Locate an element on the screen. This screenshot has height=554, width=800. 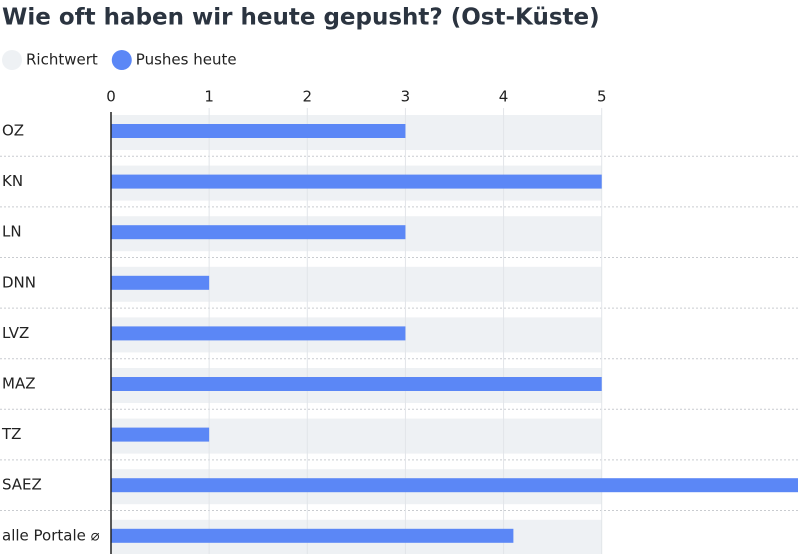
legend-label: Pushes heute is located at coordinates (186, 60).